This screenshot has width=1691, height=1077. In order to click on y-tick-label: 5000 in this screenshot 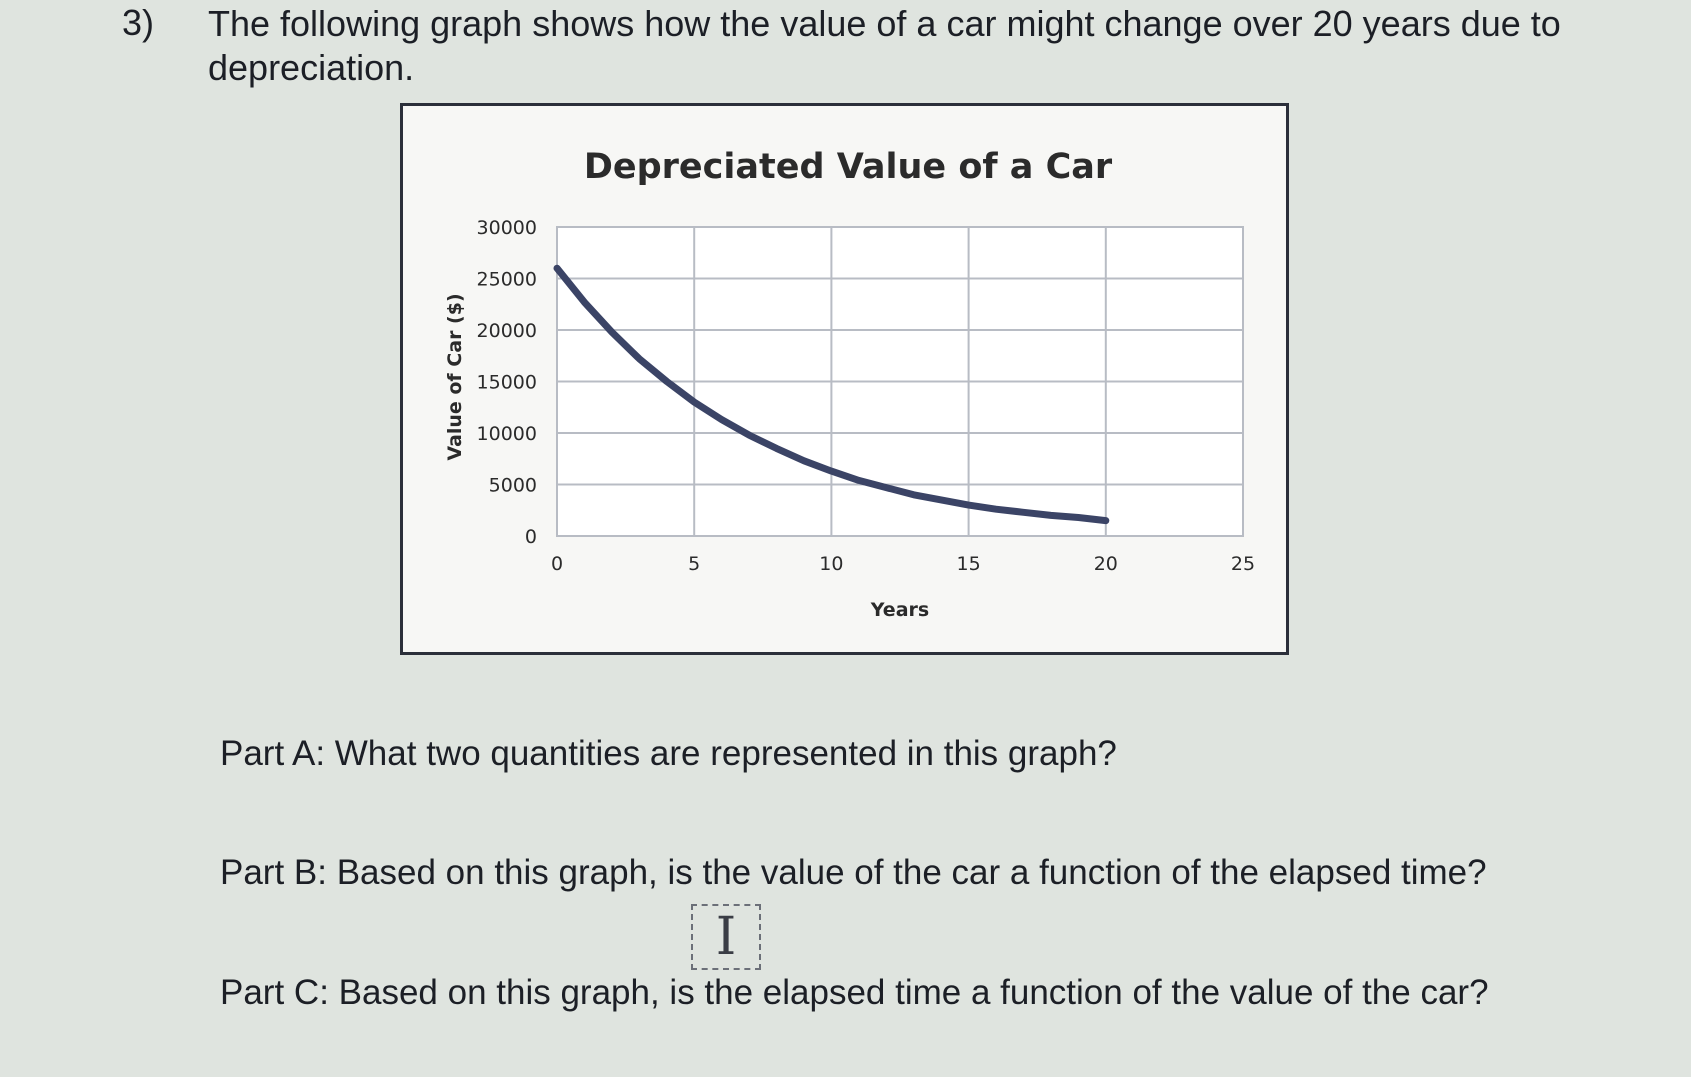, I will do `click(513, 486)`.